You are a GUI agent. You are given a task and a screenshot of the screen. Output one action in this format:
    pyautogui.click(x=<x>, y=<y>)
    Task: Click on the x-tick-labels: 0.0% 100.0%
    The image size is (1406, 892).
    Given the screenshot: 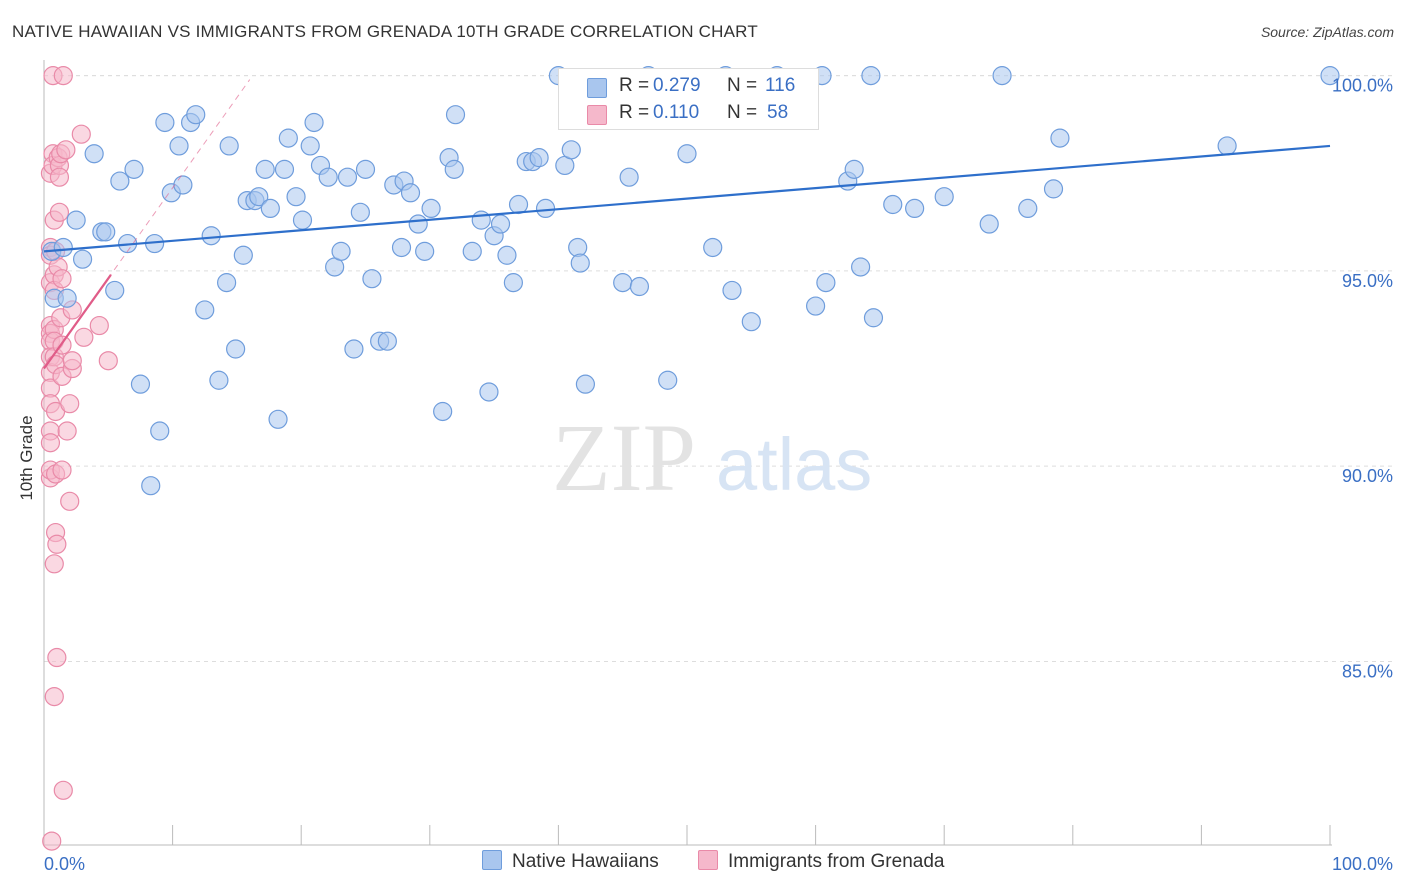 What is the action you would take?
    pyautogui.click(x=718, y=864)
    